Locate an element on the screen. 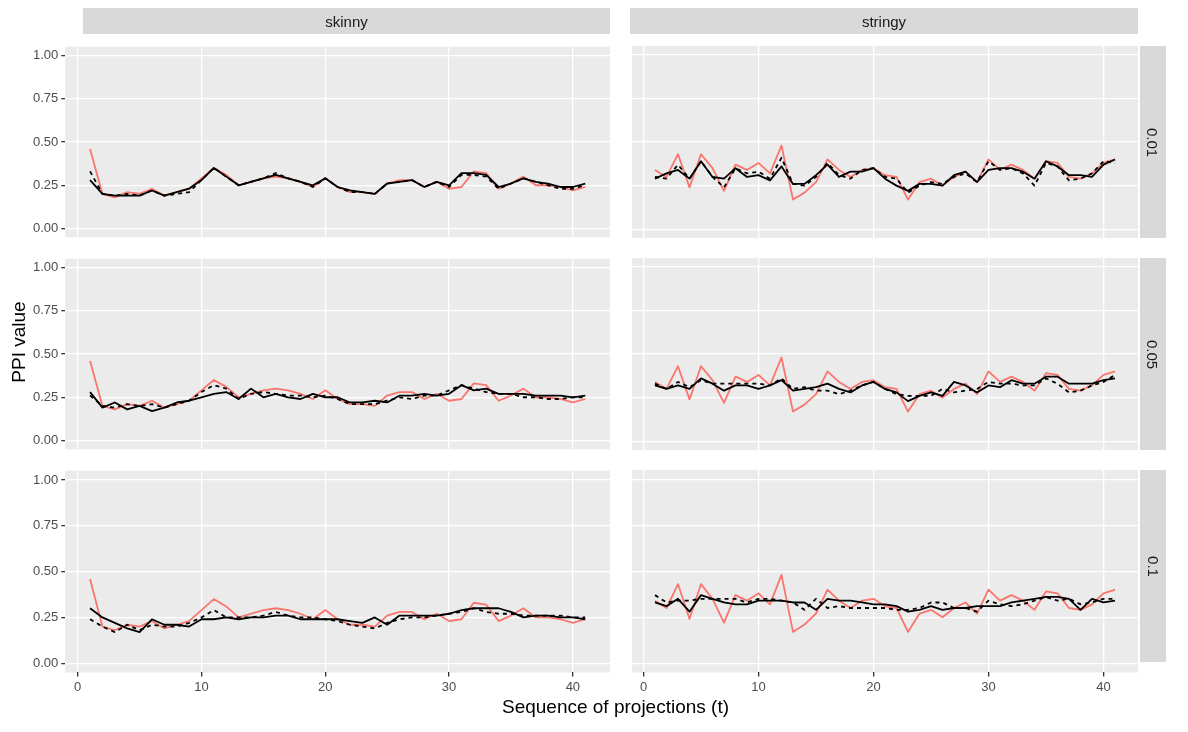  chart-title: skinny is located at coordinates (346, 21).